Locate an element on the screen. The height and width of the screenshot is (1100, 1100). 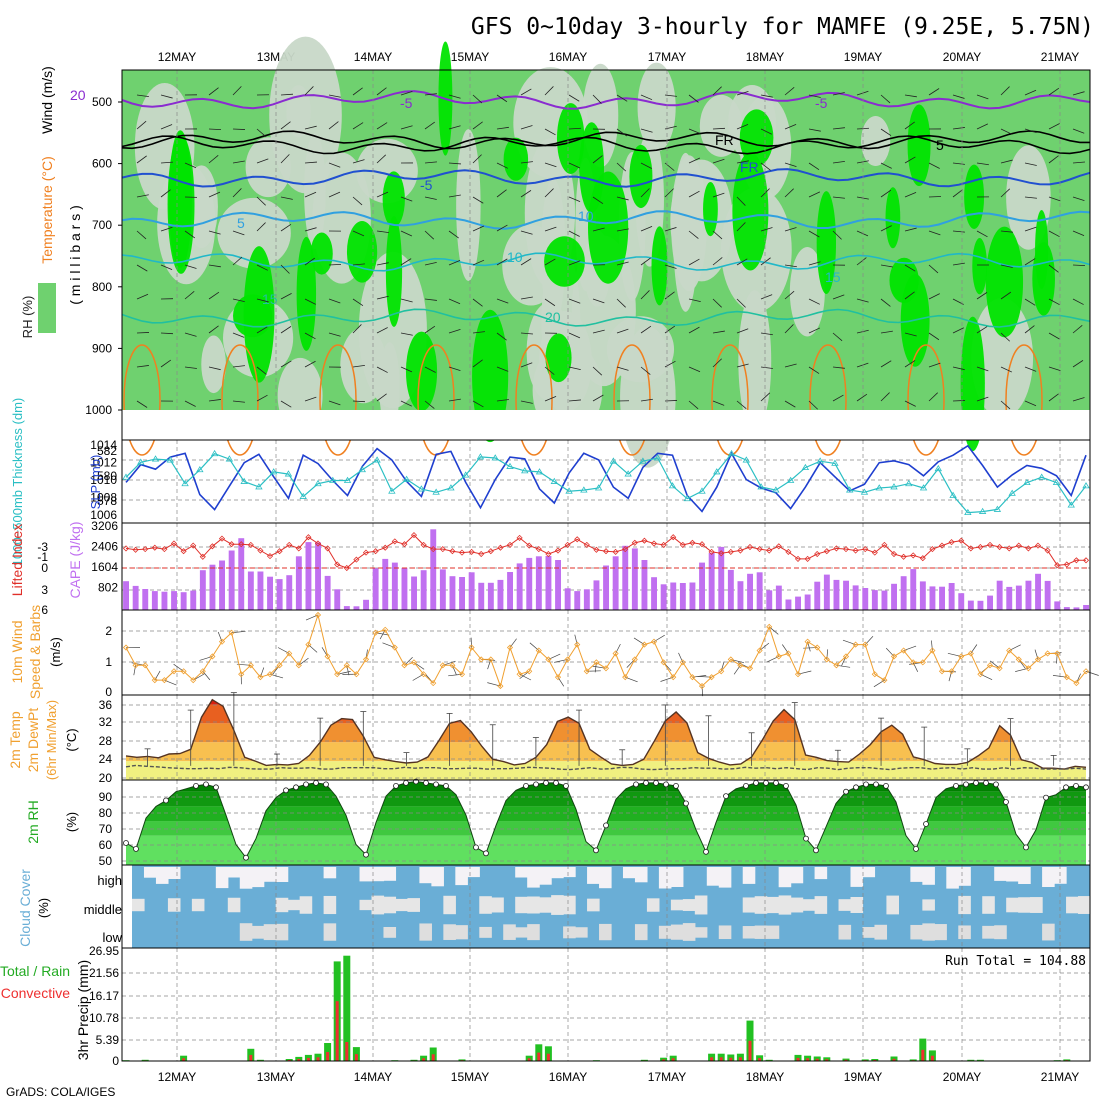
cloud-high-gap is located at coordinates (952, 878).